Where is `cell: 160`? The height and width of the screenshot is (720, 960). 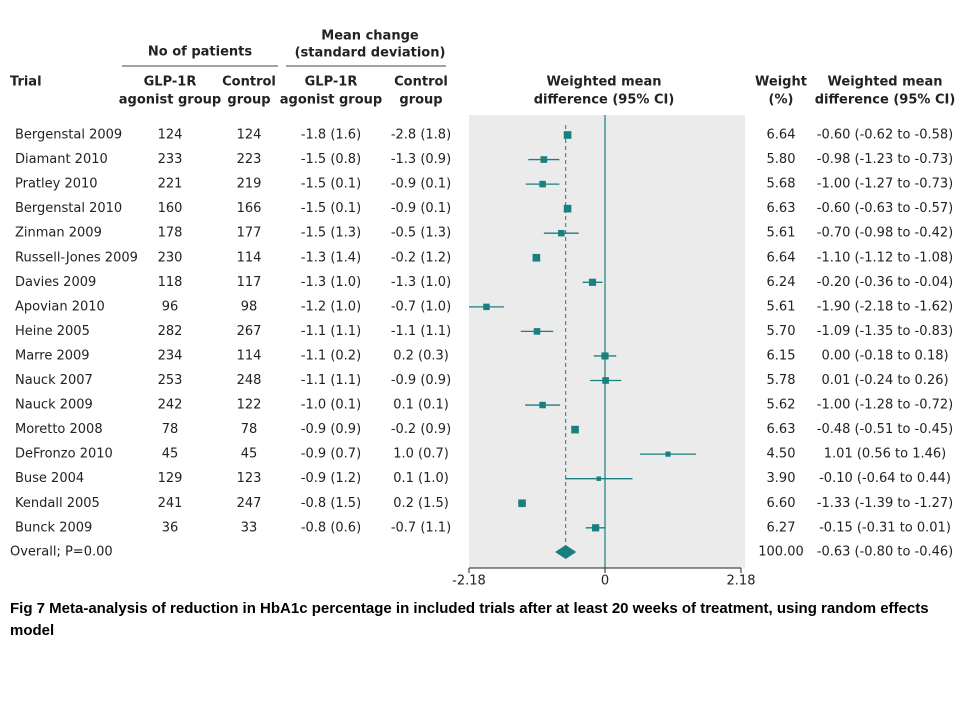
cell: 160 is located at coordinates (170, 208).